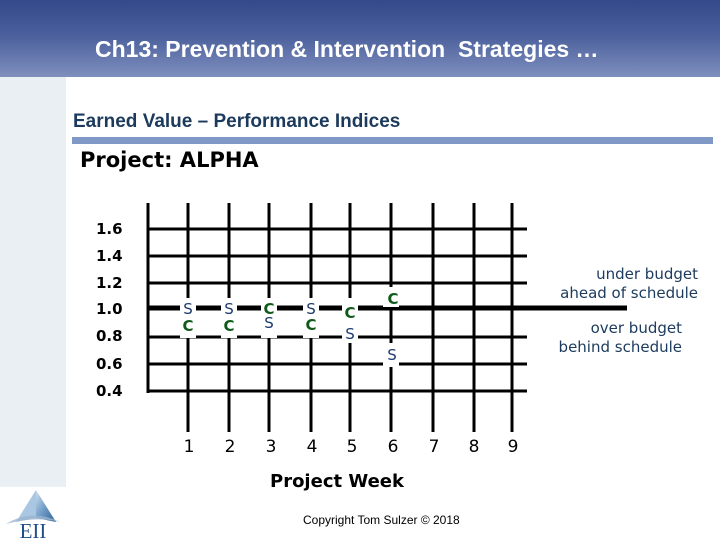 Image resolution: width=720 pixels, height=540 pixels. Describe the element at coordinates (229, 309) in the screenshot. I see `spi-marker-week-2: S` at that location.